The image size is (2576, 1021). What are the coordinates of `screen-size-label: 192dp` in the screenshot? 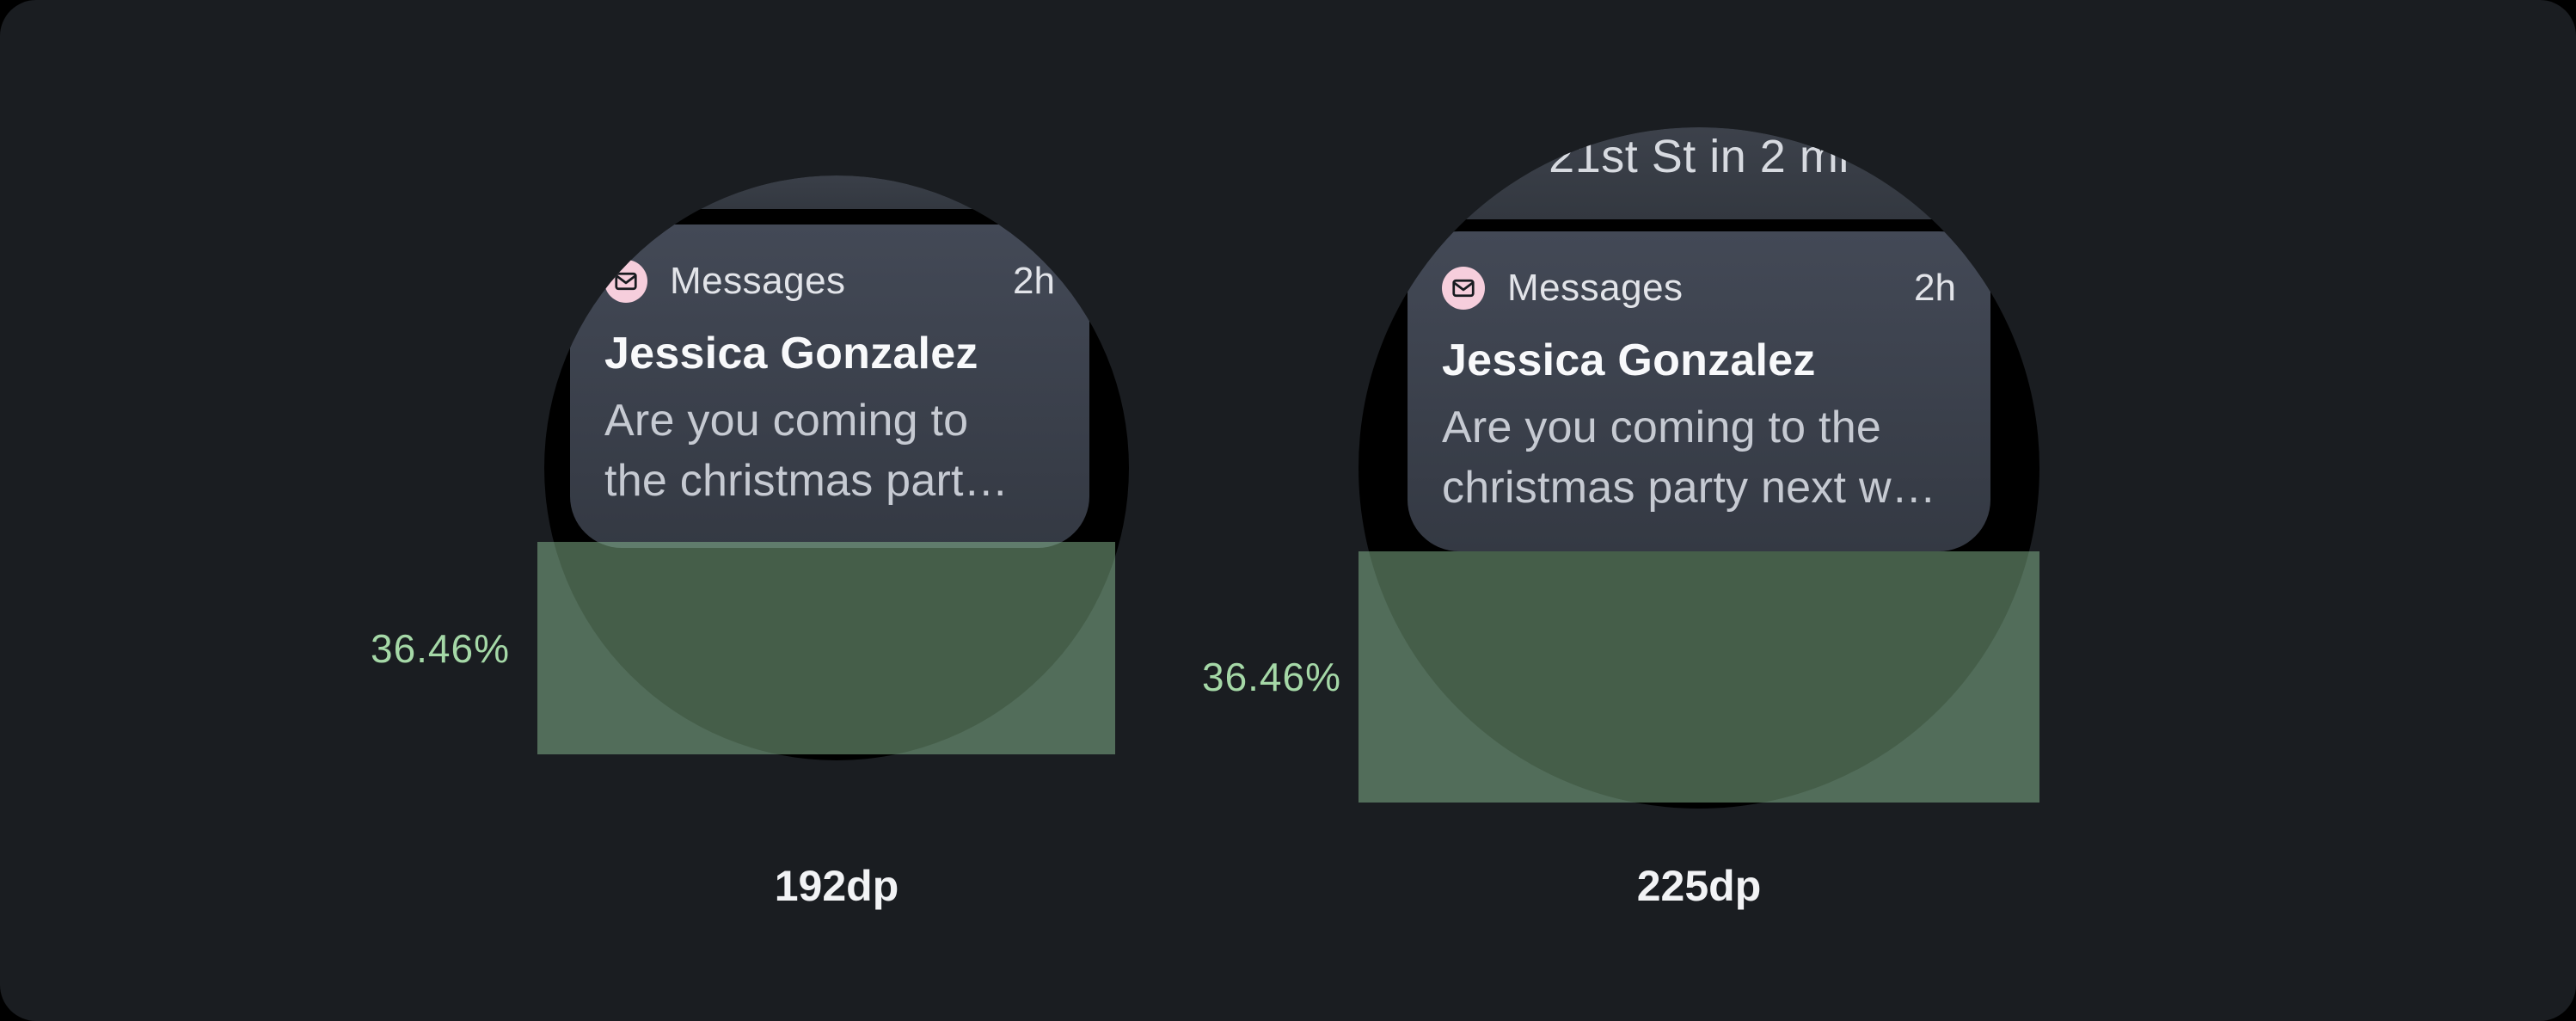 It's located at (837, 886).